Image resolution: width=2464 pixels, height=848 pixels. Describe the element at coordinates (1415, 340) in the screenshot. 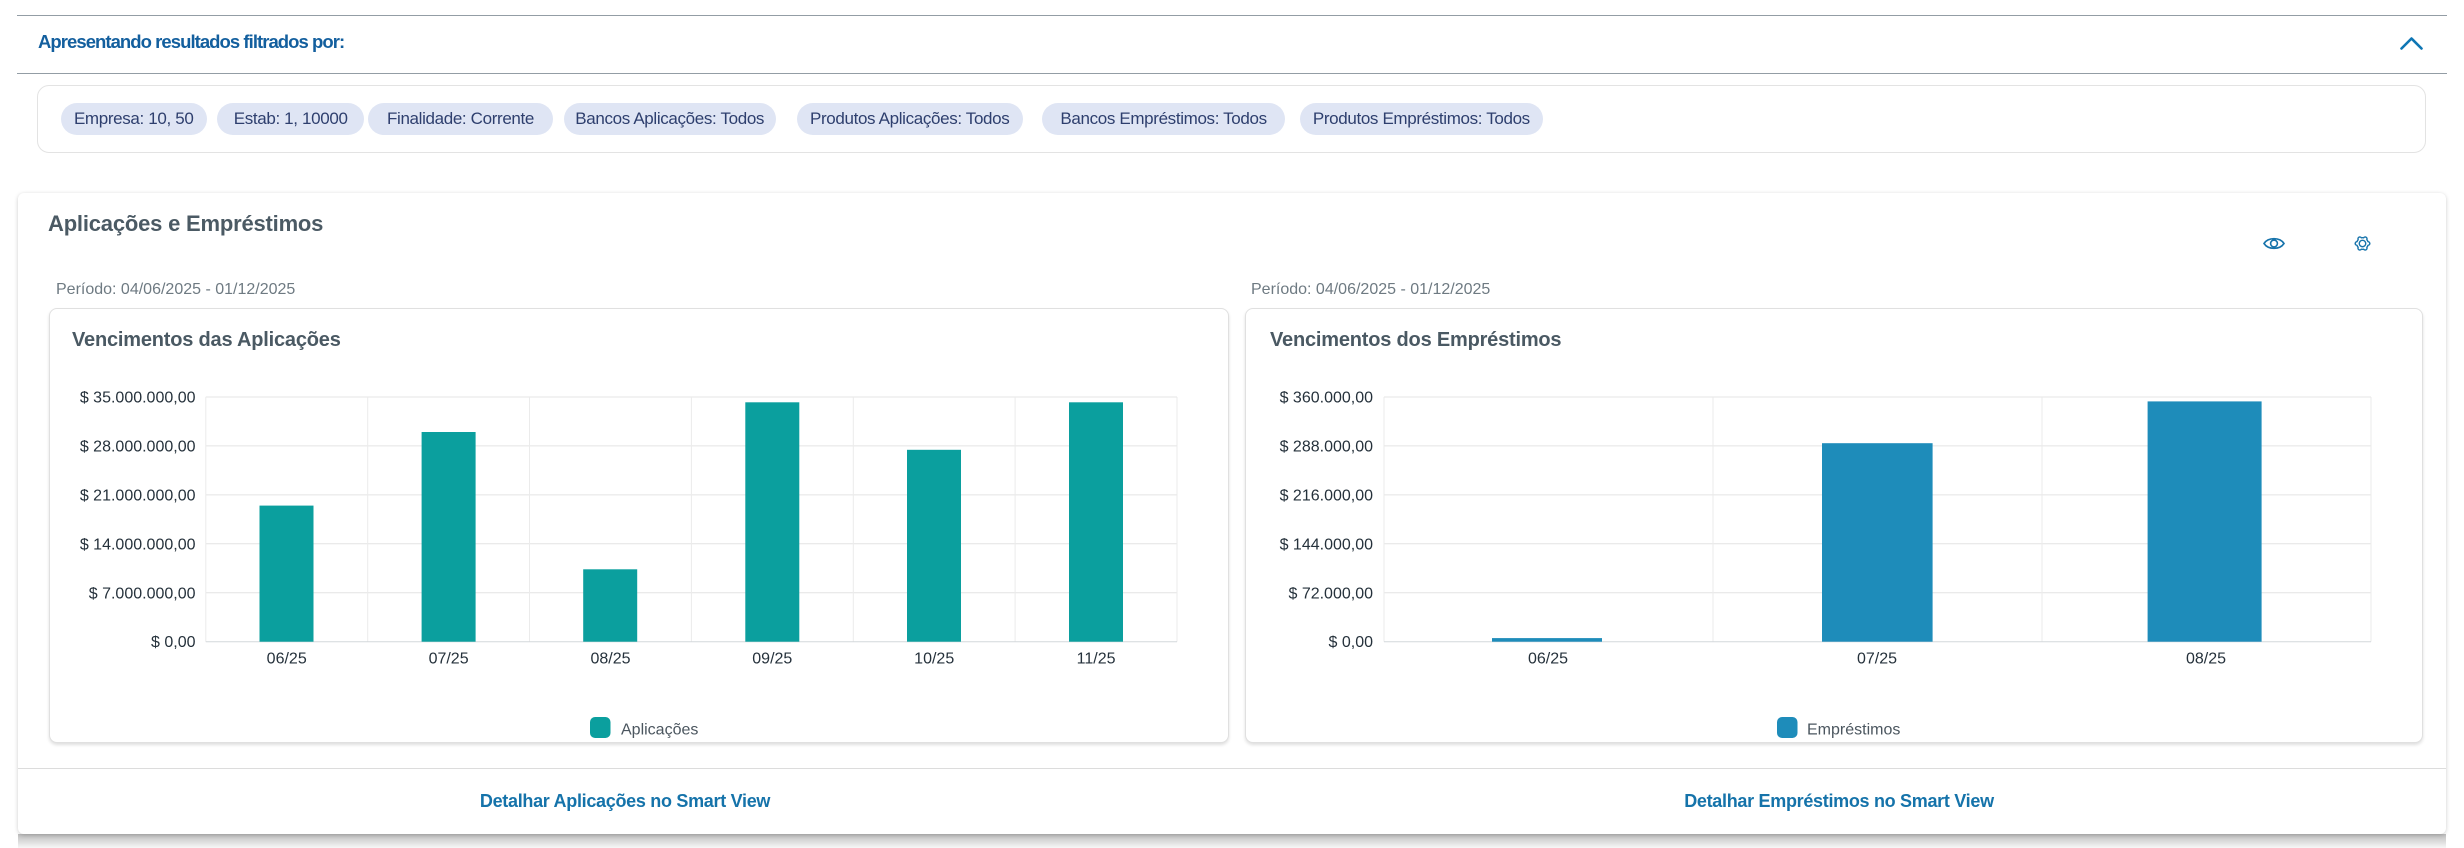

I see `svg-text: Vencimentos dos Empréstimos` at that location.